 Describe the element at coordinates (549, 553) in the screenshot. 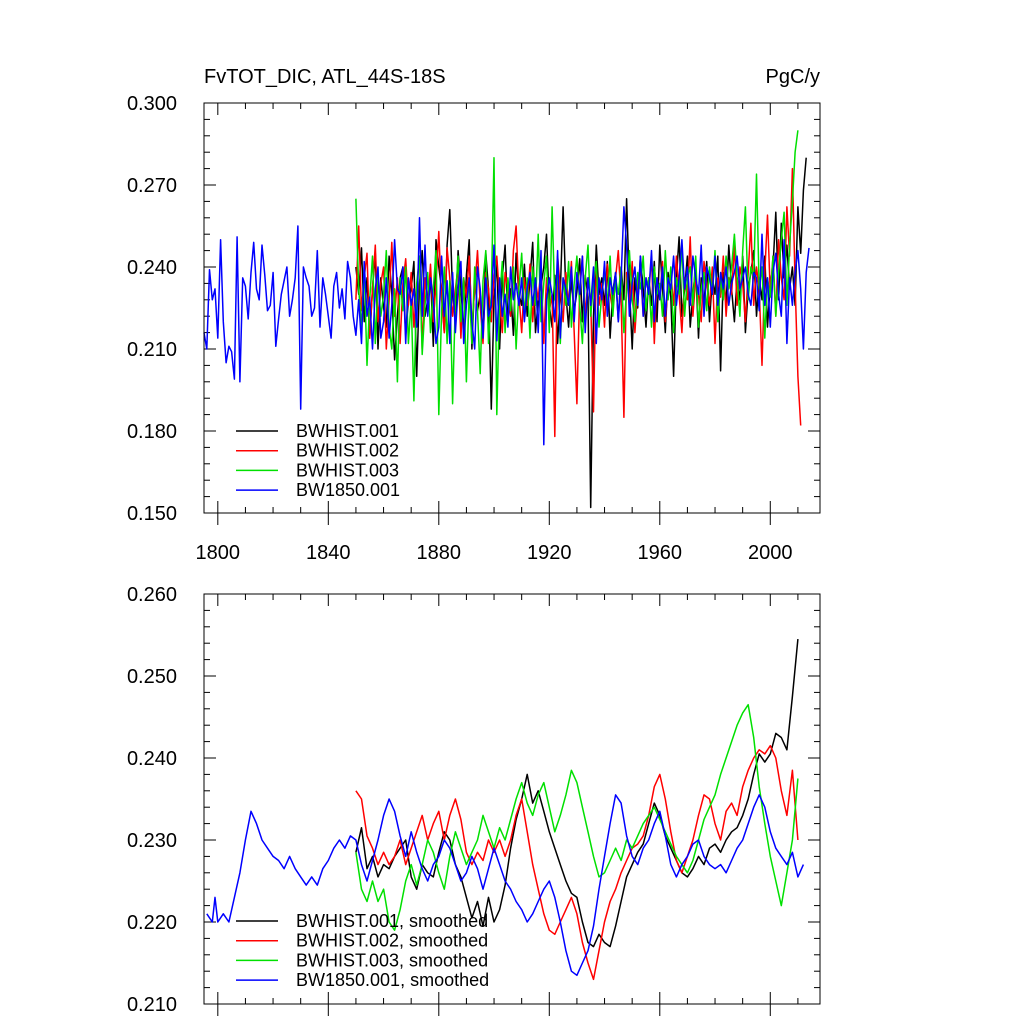

I see `x-tick-label: 1920` at that location.